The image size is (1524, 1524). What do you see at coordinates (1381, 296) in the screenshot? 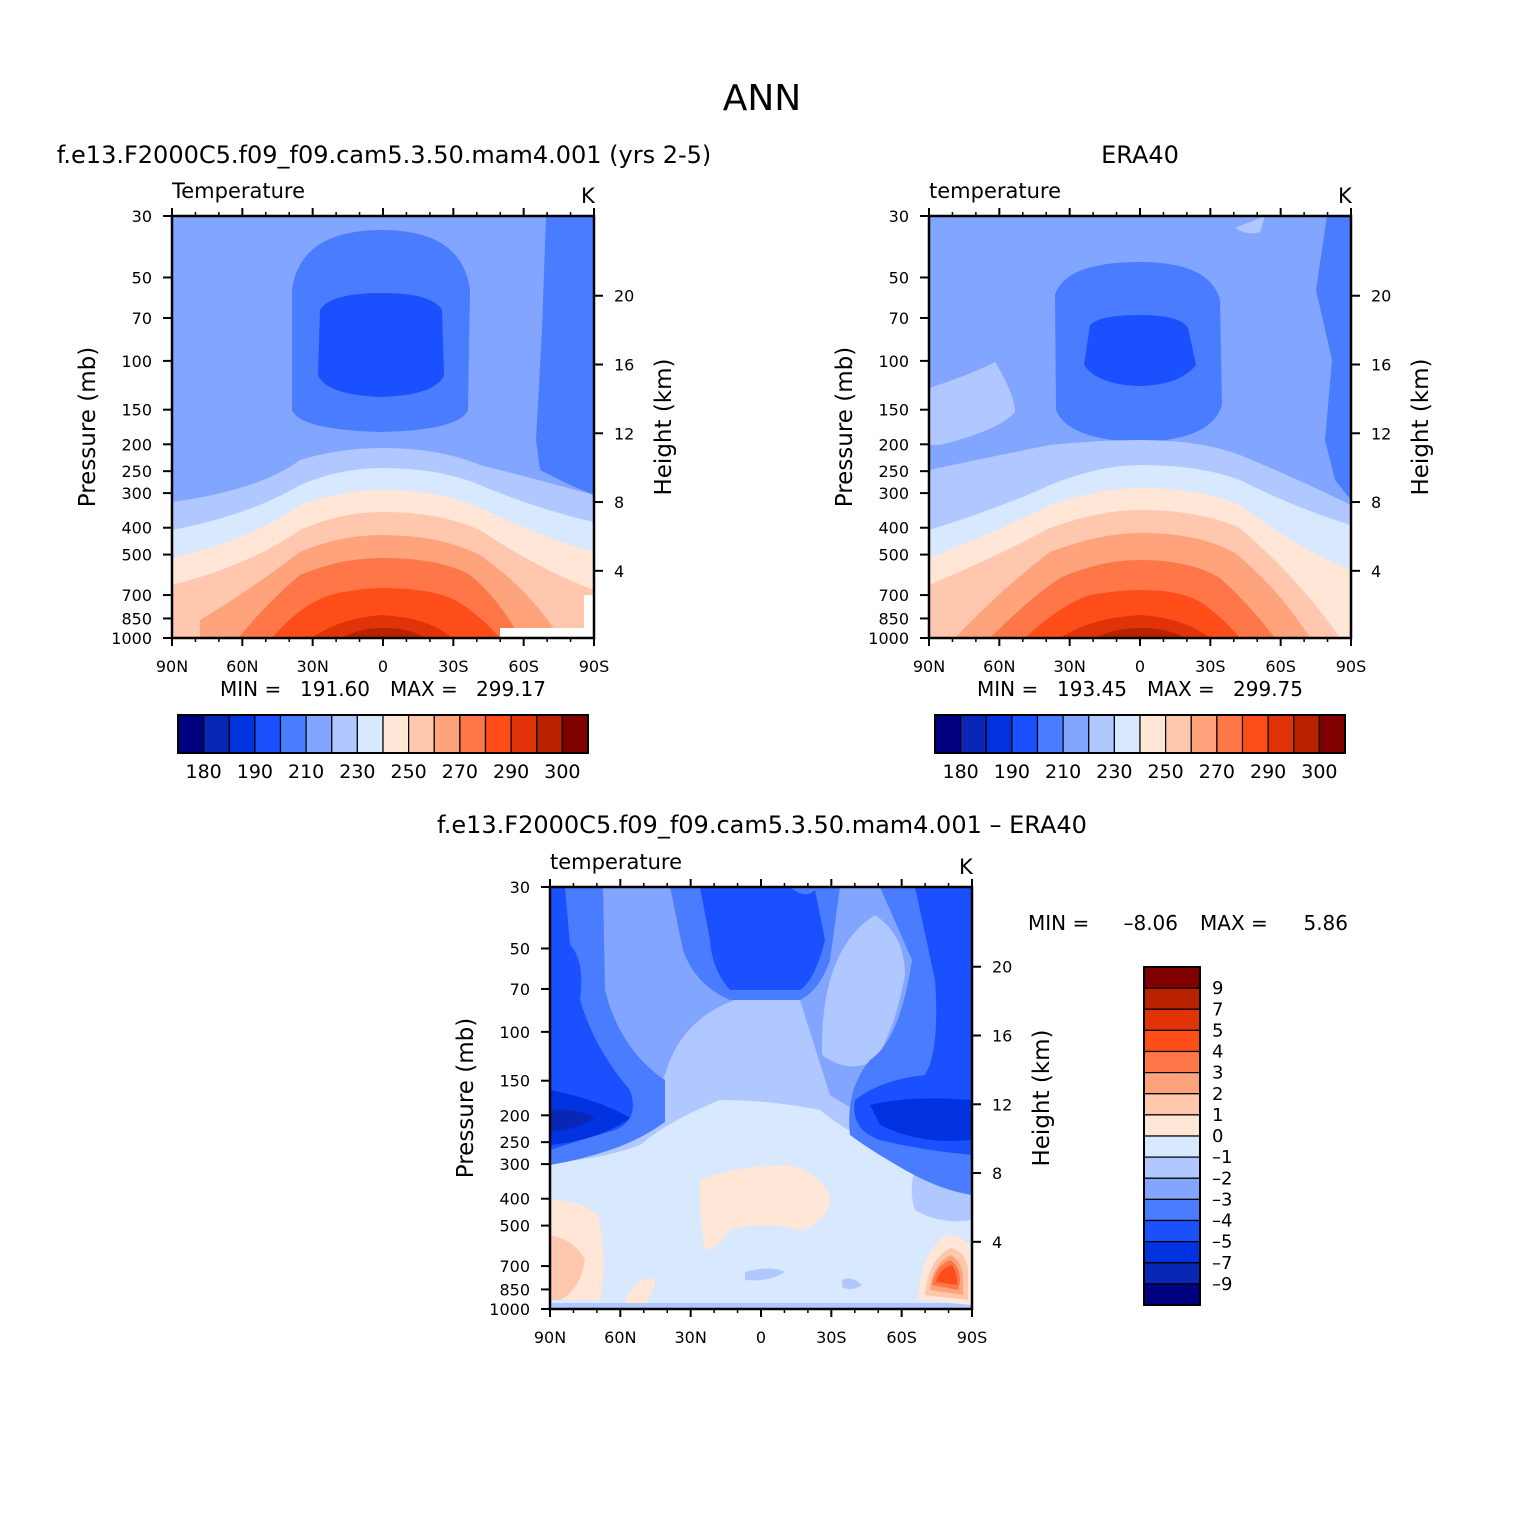
I see `y-right-tick-label: 20` at bounding box center [1381, 296].